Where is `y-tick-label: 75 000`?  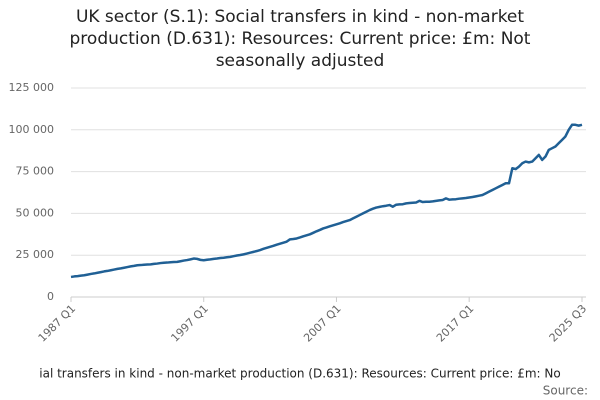
y-tick-label: 75 000 is located at coordinates (35, 171).